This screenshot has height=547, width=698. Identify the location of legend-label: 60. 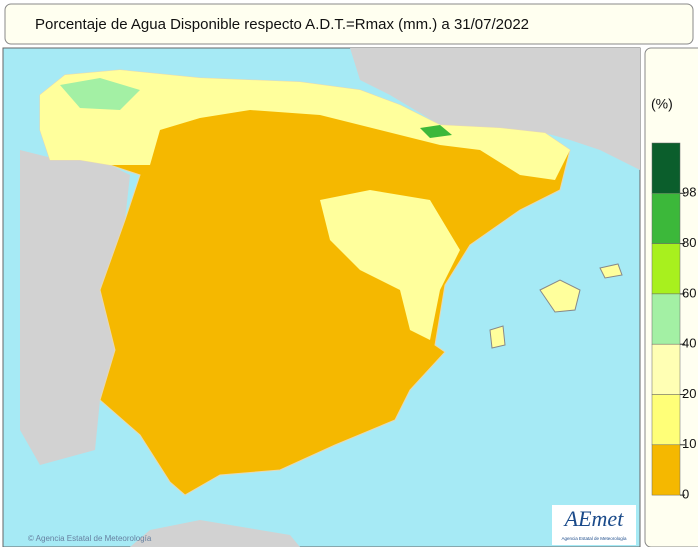
(689, 292).